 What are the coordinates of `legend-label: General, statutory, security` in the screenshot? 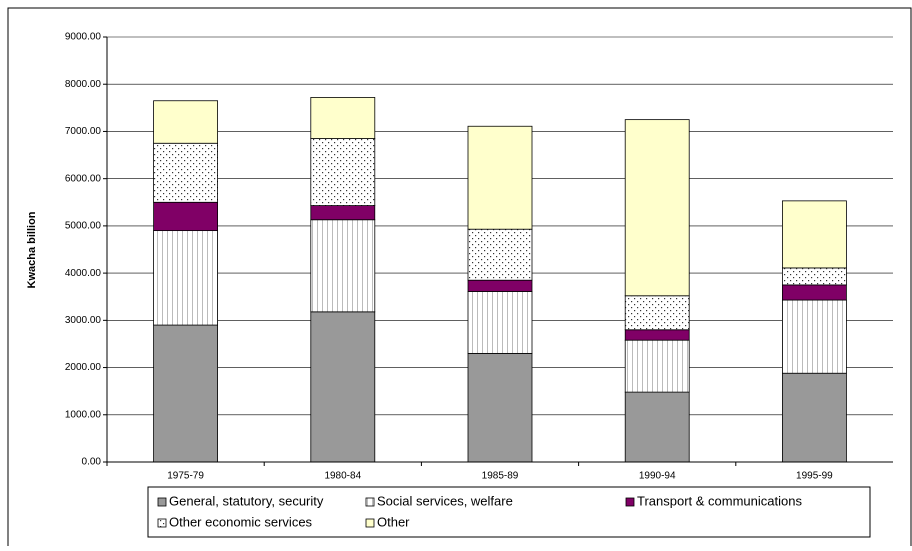 It's located at (246, 500).